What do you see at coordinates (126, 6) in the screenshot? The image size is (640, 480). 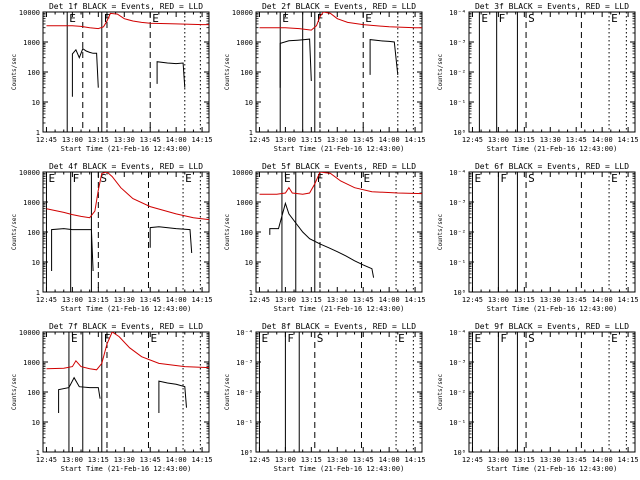 I see `panel-title: Det 1f BLACK = Events, RED = LLD` at bounding box center [126, 6].